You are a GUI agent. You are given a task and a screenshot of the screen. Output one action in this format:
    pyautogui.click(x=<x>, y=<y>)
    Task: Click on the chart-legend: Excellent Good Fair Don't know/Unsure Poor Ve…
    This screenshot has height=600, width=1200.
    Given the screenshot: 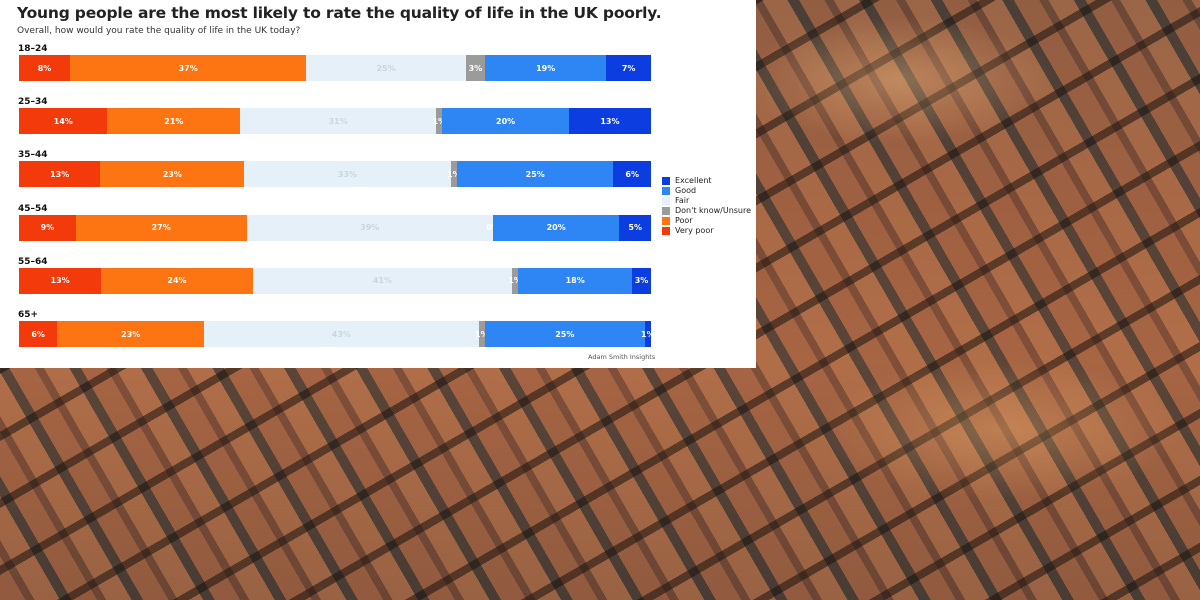 What is the action you would take?
    pyautogui.click(x=706, y=206)
    